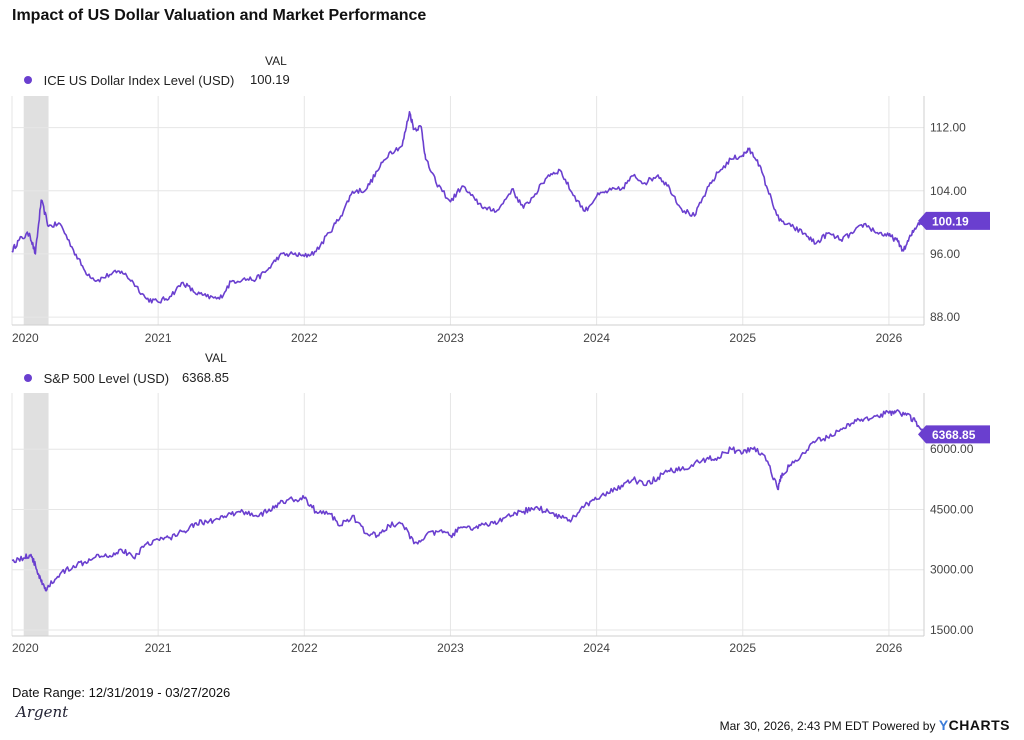  Describe the element at coordinates (979, 725) in the screenshot. I see `ycharts-brand-text: CHARTS` at that location.